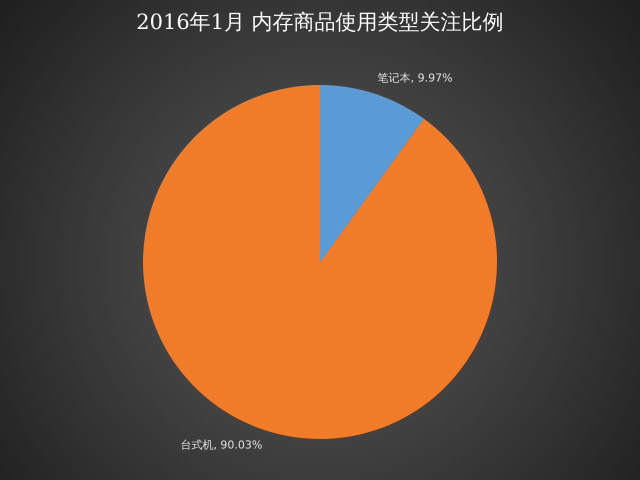  What do you see at coordinates (320, 22) in the screenshot?
I see `chart-title: 2016年1月 内存商品使用类型关注比例` at bounding box center [320, 22].